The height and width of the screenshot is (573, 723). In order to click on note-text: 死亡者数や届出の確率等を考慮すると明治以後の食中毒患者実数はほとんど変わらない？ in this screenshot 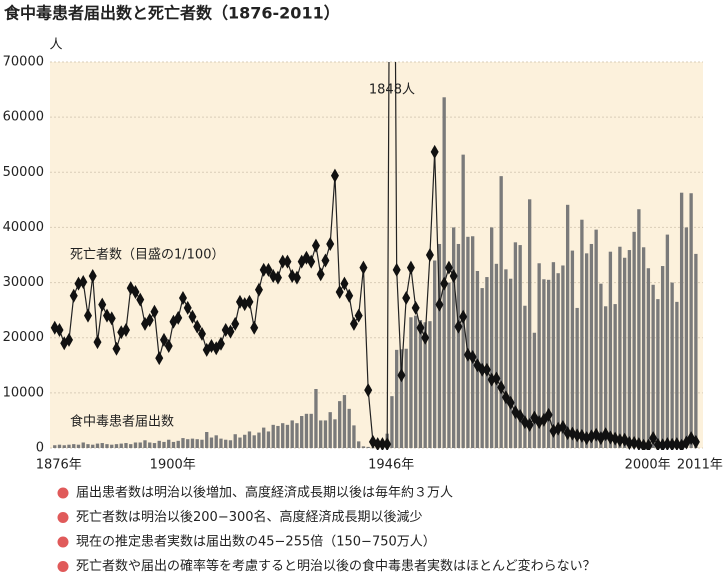, I will do `click(336, 565)`.